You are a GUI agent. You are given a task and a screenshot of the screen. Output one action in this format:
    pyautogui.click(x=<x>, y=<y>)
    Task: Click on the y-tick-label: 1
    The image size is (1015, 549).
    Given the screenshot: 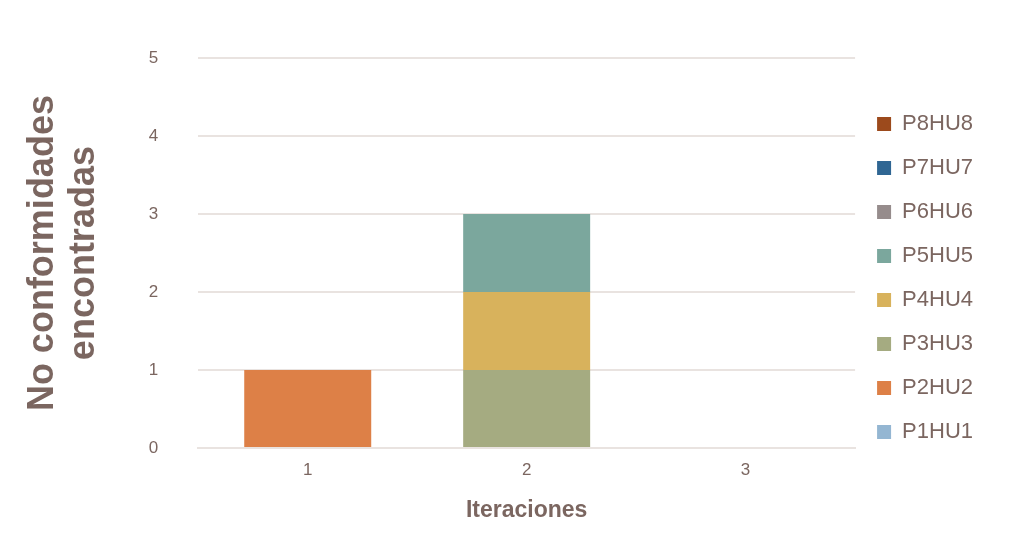 What is the action you would take?
    pyautogui.click(x=153, y=369)
    